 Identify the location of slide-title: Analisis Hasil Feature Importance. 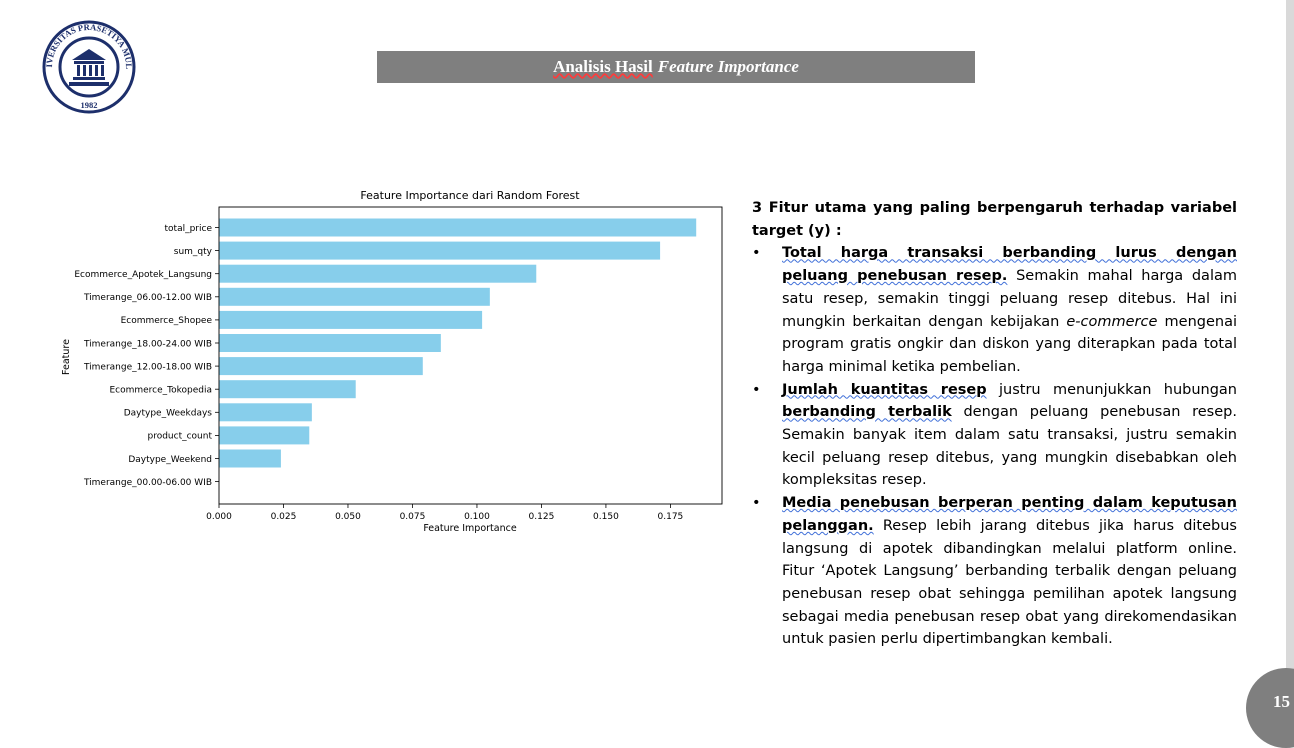
(676, 67).